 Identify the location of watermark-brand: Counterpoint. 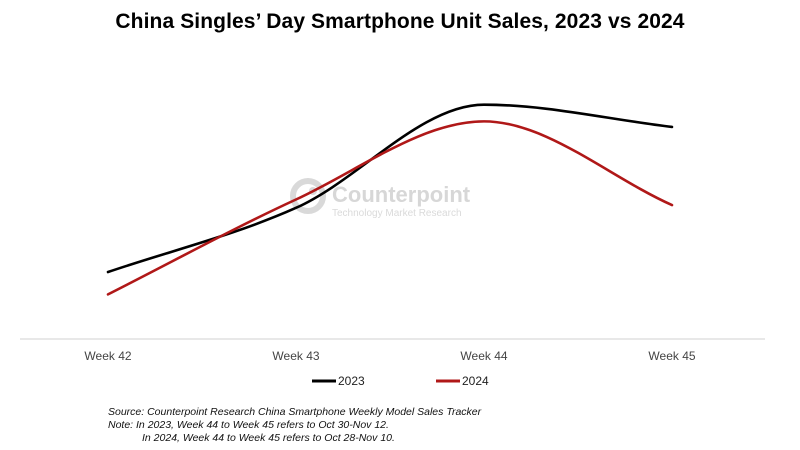
(401, 194).